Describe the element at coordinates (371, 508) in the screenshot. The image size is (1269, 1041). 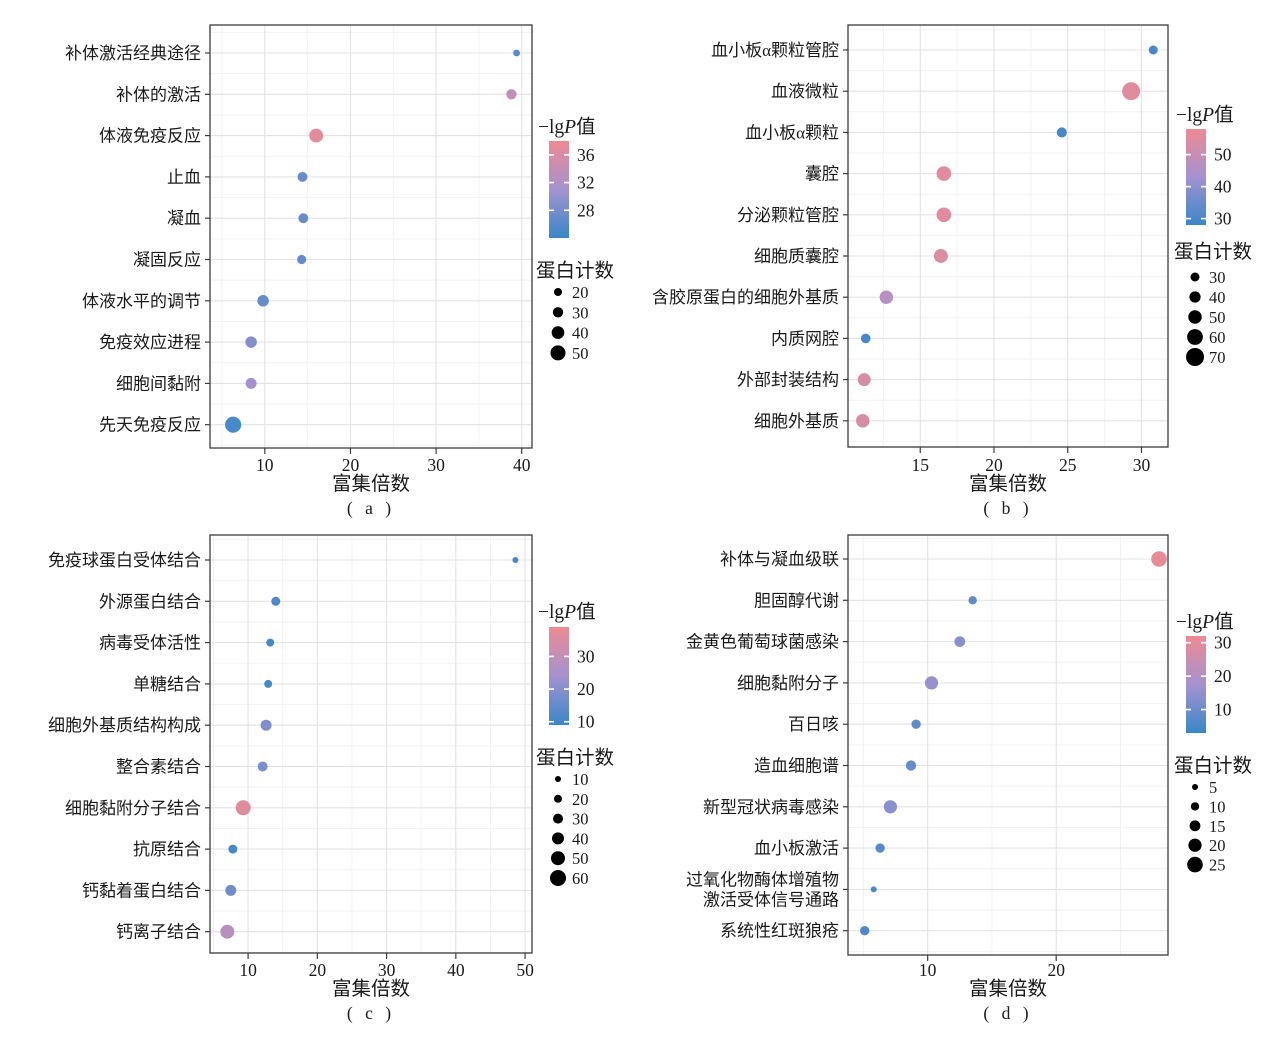
I see `panel-caption: ( a )` at that location.